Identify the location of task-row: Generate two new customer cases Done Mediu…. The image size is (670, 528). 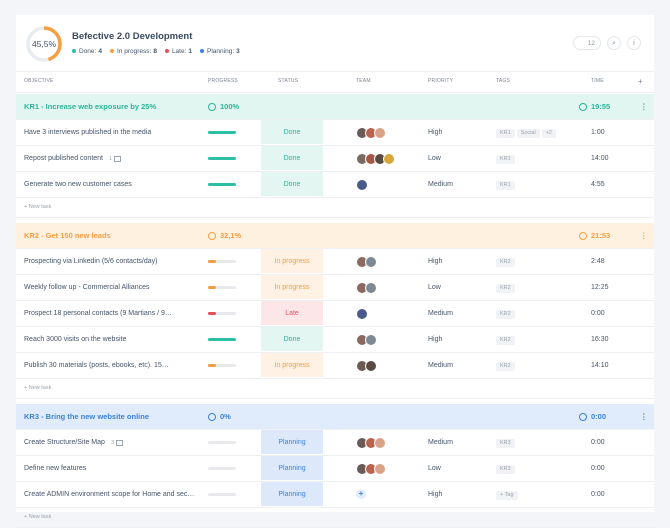
(335, 185).